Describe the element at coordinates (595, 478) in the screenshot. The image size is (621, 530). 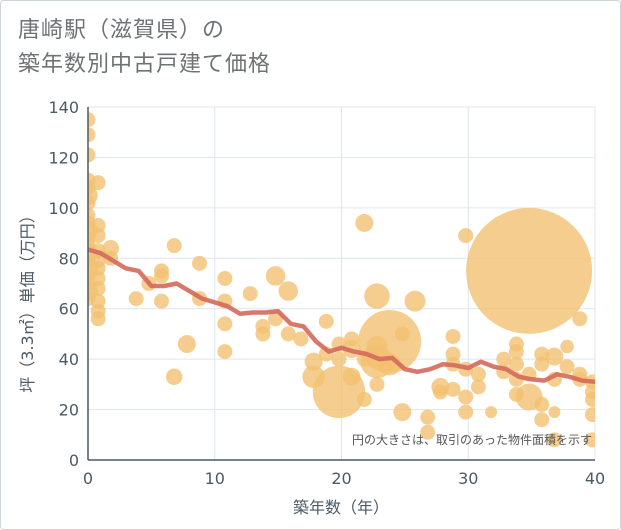
I see `x-tick-label: 40` at that location.